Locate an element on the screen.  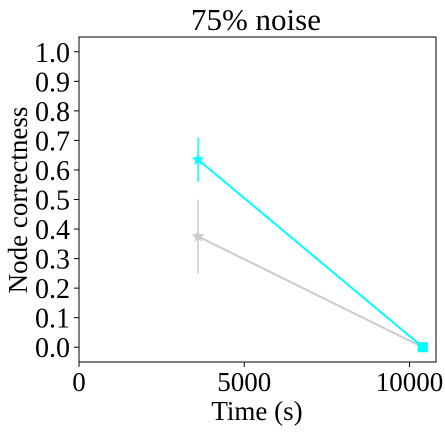
y-axis: 0.00.10.20.30.40.50.60.70.80.91.0 is located at coordinates (57, 201).